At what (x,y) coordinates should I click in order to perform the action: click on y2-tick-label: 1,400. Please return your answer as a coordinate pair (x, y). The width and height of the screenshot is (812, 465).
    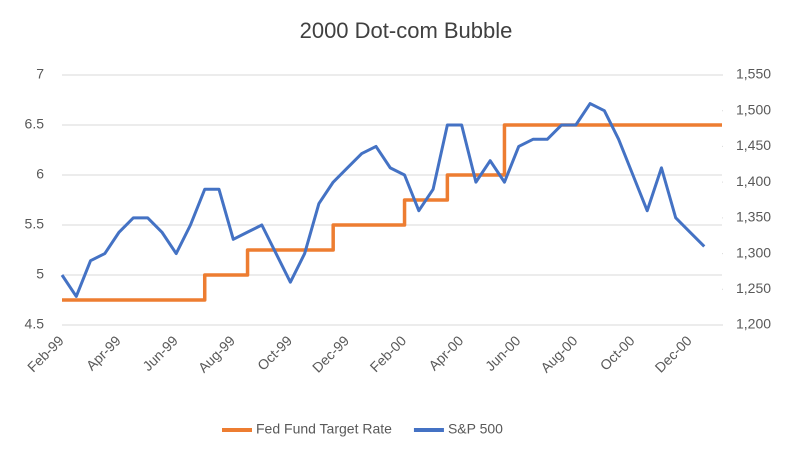
    Looking at the image, I should click on (753, 181).